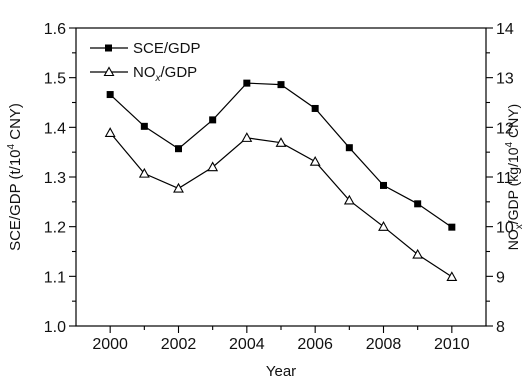 This screenshot has width=528, height=383. What do you see at coordinates (179, 344) in the screenshot?
I see `x-tick-label: 2002` at bounding box center [179, 344].